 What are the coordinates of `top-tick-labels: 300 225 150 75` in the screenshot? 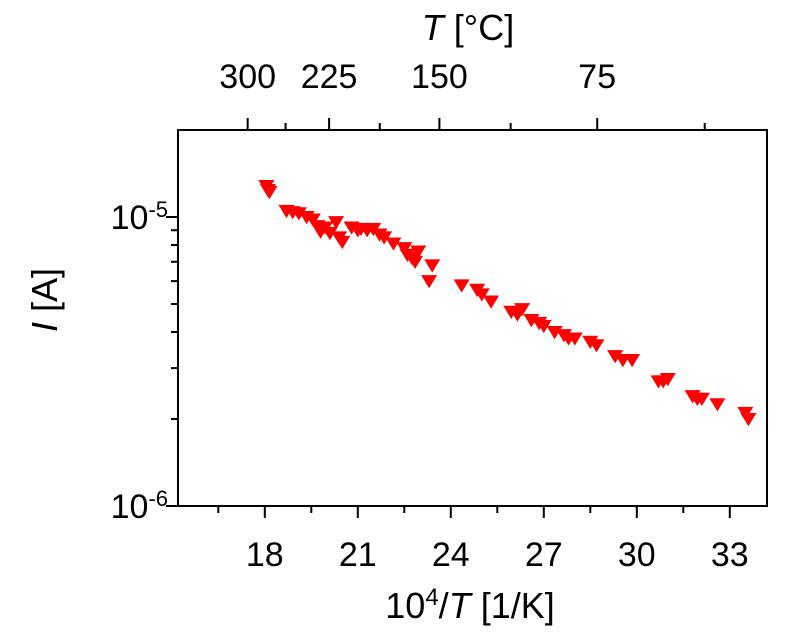 It's located at (417, 77).